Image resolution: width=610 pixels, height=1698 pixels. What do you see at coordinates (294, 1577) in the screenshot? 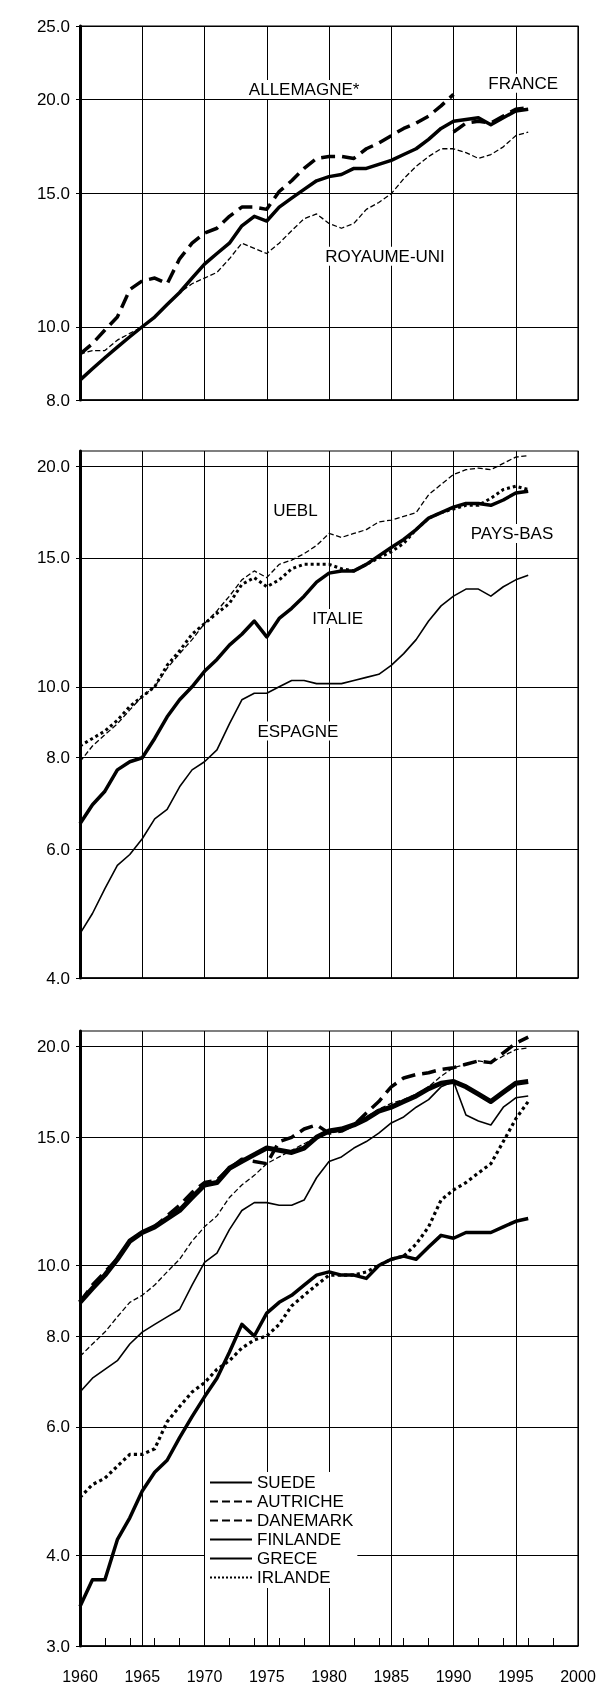
I see `legend-label: IRLANDE` at bounding box center [294, 1577].